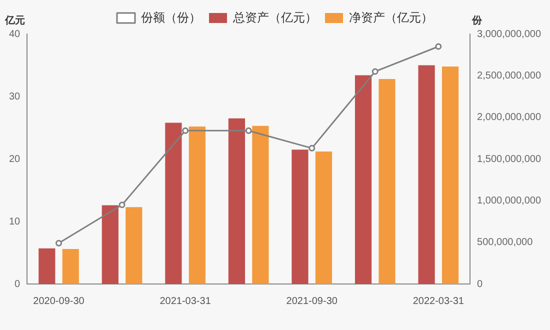  I want to click on y2-tick-label: 1,500,000,000, so click(509, 159).